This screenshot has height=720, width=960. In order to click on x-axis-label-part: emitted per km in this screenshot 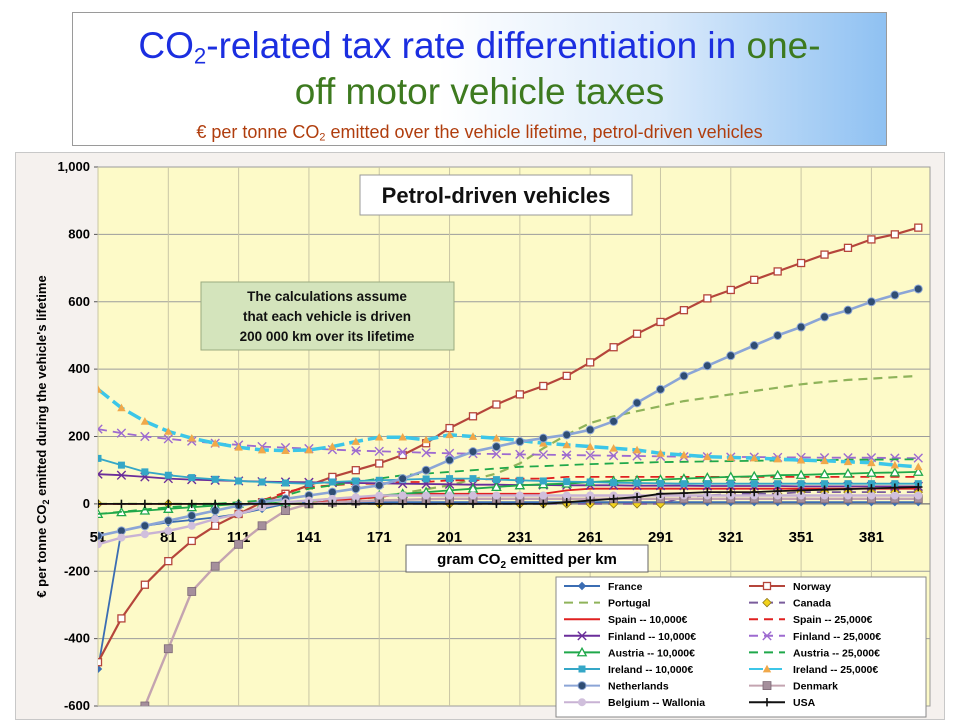, I will do `click(561, 559)`.